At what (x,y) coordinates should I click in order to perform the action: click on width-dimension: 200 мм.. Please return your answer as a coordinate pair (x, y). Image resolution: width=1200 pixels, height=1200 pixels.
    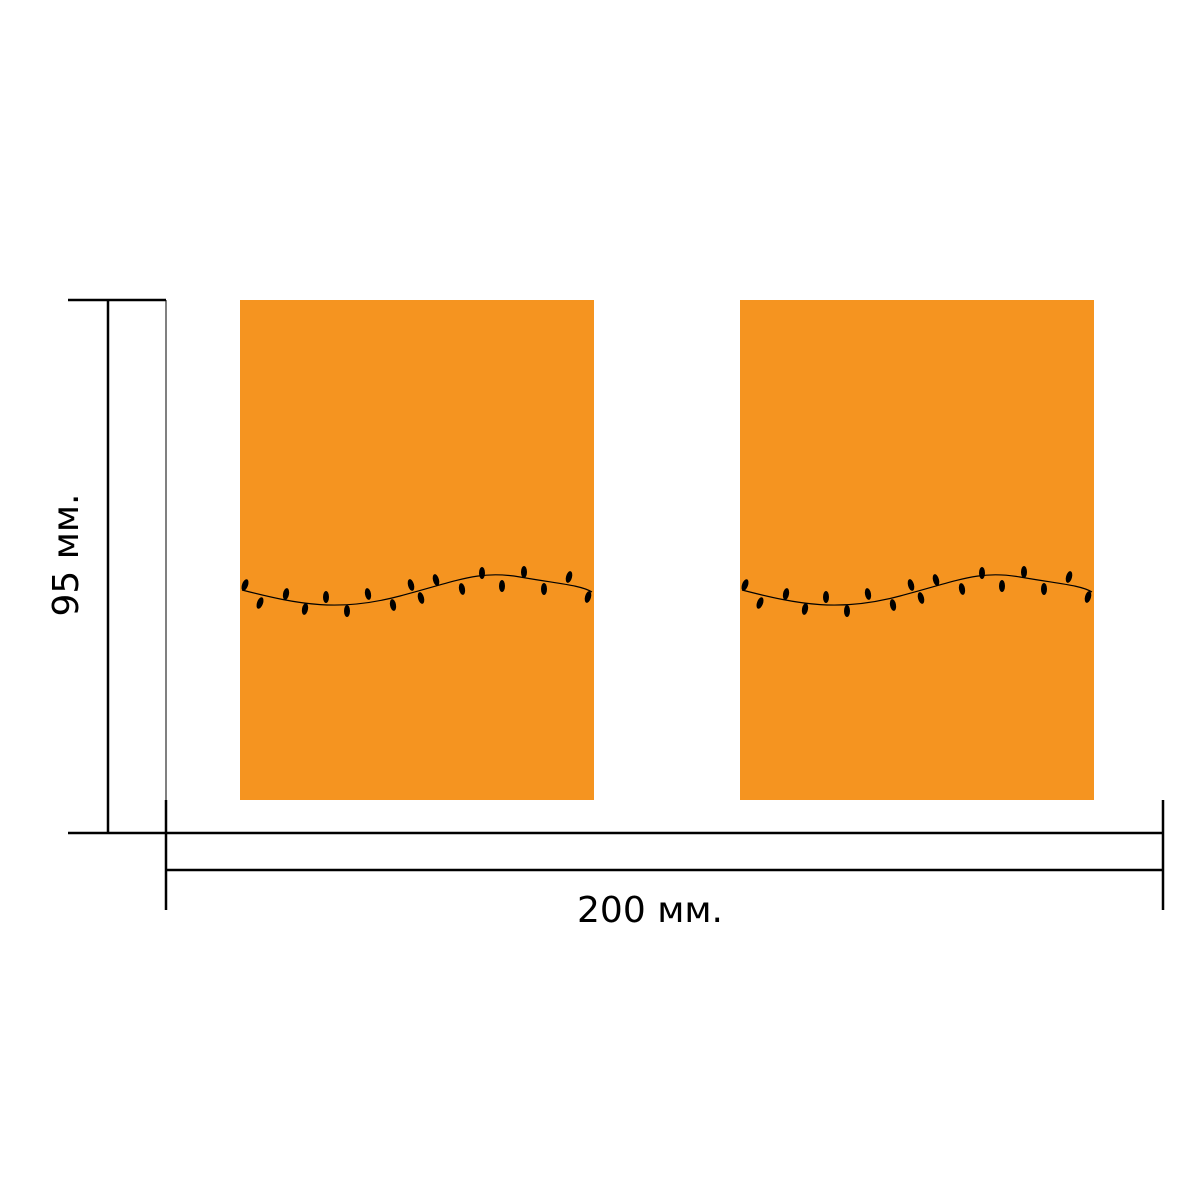
    Looking at the image, I should click on (664, 865).